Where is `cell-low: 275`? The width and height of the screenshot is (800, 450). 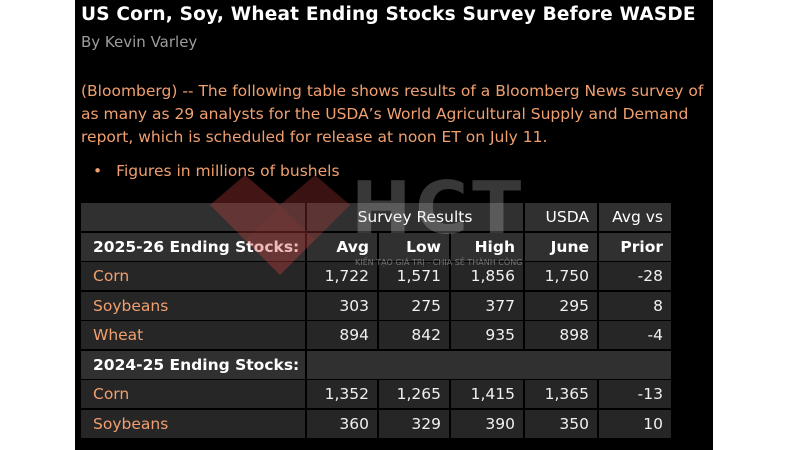 cell-low: 275 is located at coordinates (414, 305).